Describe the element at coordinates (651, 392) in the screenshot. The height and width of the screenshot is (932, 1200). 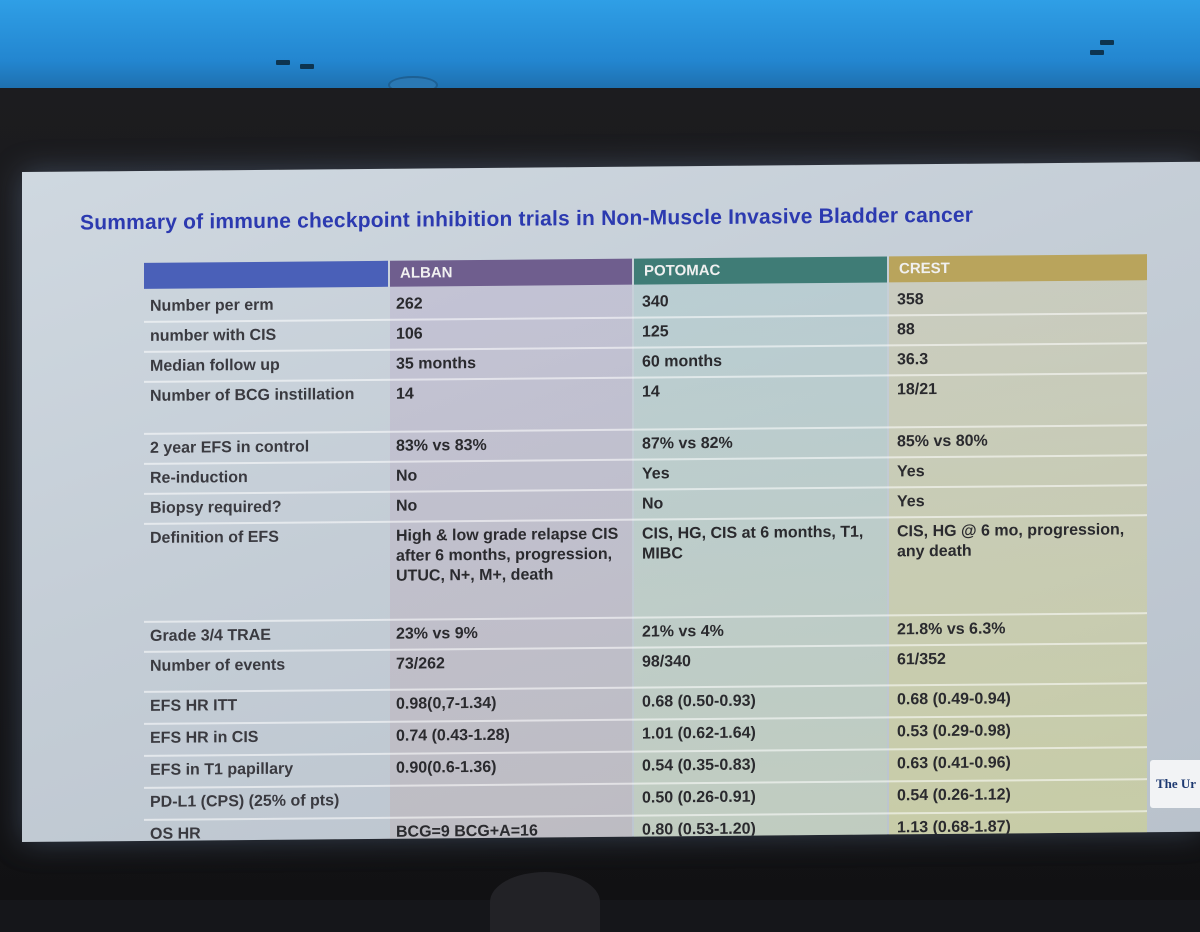
I see `cell-potomac: 14` at that location.